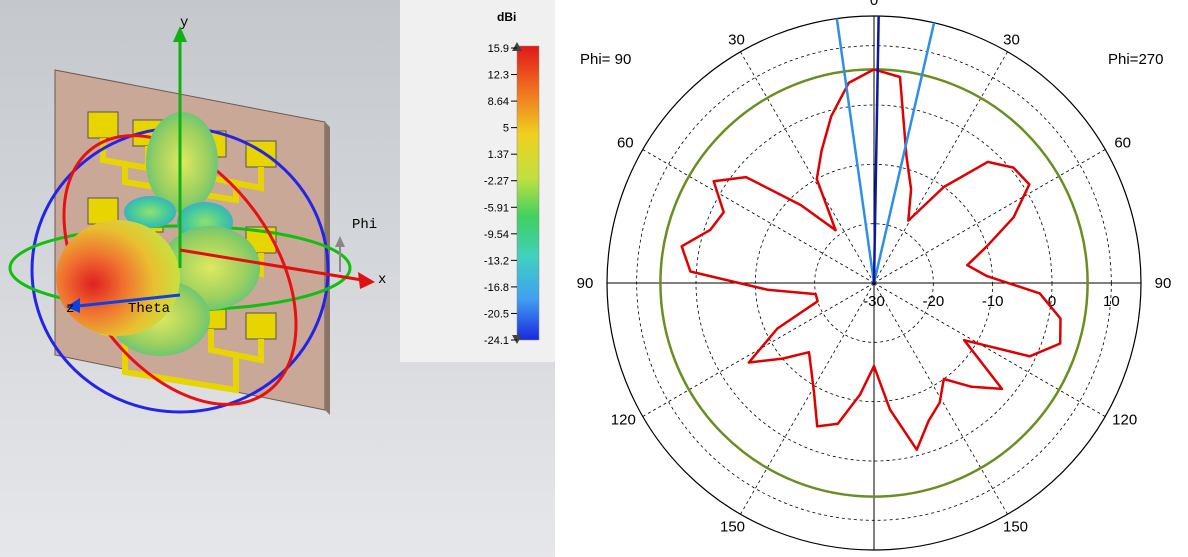  I want to click on colorbar-tick-label: 1.37, so click(498, 155).